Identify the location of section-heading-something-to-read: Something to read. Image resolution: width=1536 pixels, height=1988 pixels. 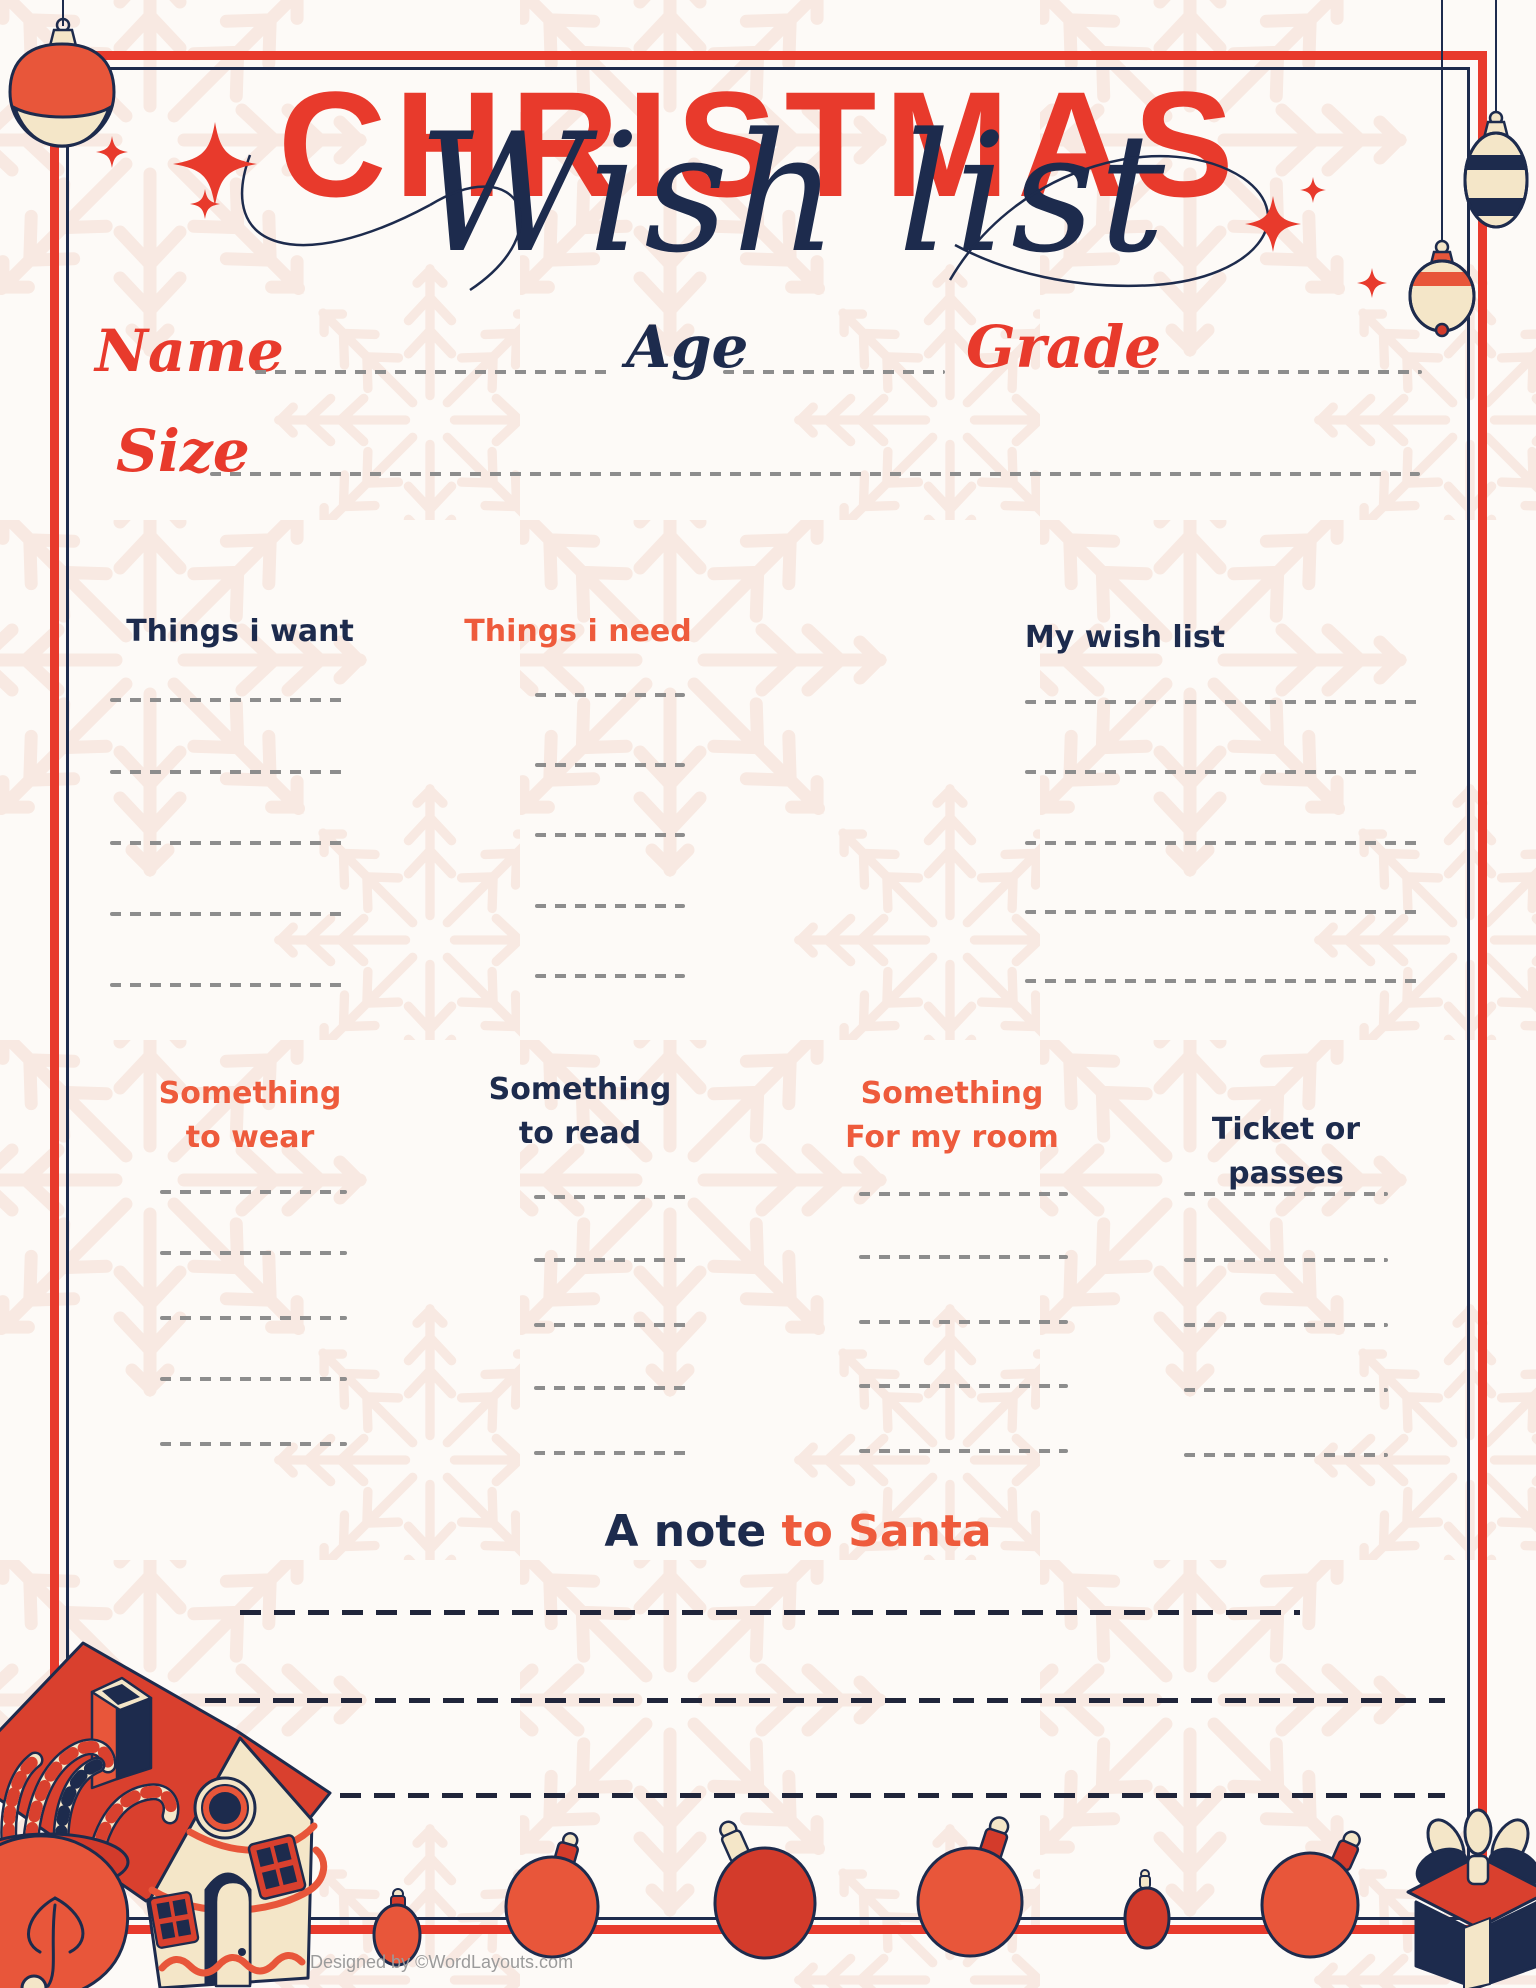
(580, 1112).